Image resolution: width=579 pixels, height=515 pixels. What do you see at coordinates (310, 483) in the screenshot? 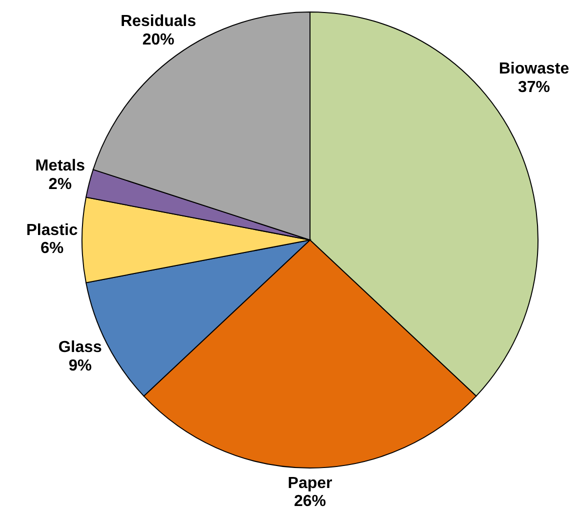
I see `slice-label: Paper` at bounding box center [310, 483].